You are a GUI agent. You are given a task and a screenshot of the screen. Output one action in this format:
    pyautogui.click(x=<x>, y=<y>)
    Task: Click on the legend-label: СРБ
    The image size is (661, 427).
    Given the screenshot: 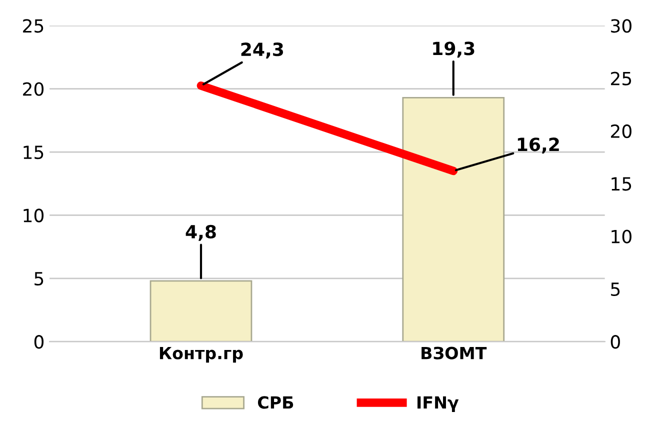 What is the action you would take?
    pyautogui.click(x=276, y=402)
    